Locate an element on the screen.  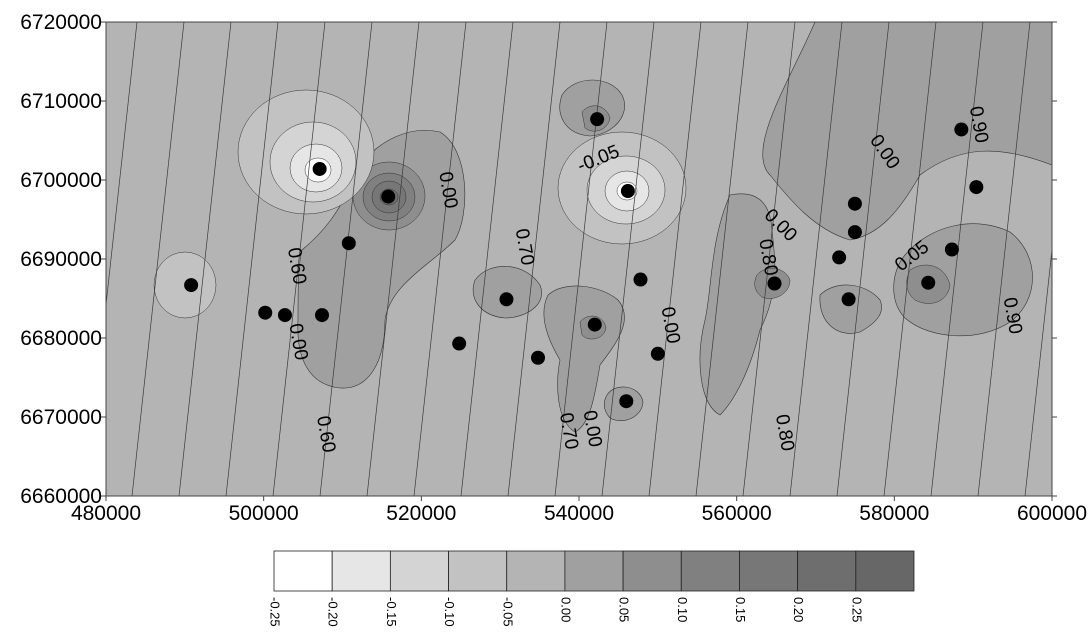
colorbar-tick-label: -0.15 is located at coordinates (391, 612).